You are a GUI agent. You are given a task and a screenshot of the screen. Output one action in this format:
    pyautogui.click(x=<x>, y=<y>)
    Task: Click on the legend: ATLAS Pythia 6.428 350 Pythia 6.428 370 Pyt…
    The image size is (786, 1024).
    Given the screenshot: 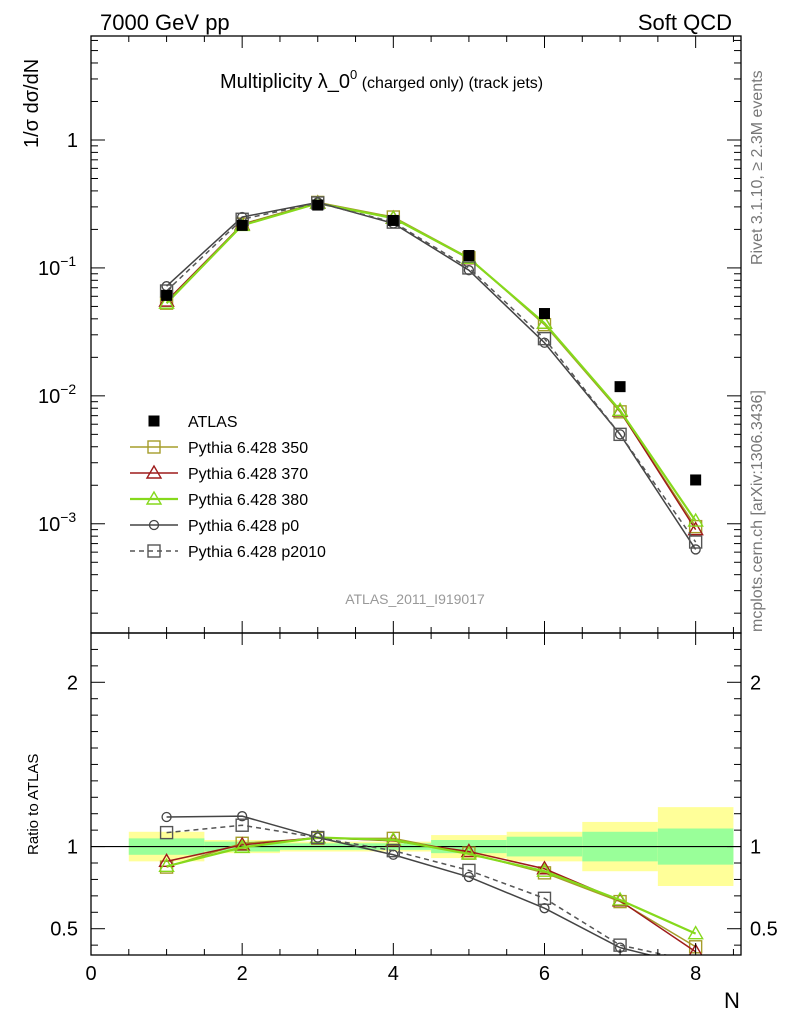 What is the action you would take?
    pyautogui.click(x=228, y=487)
    